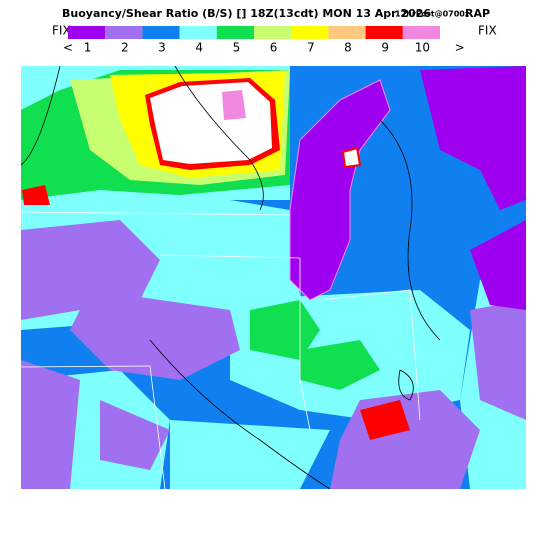 Image resolution: width=548 pixels, height=548 pixels. What do you see at coordinates (477, 13) in the screenshot?
I see `model-label: RAP` at bounding box center [477, 13].